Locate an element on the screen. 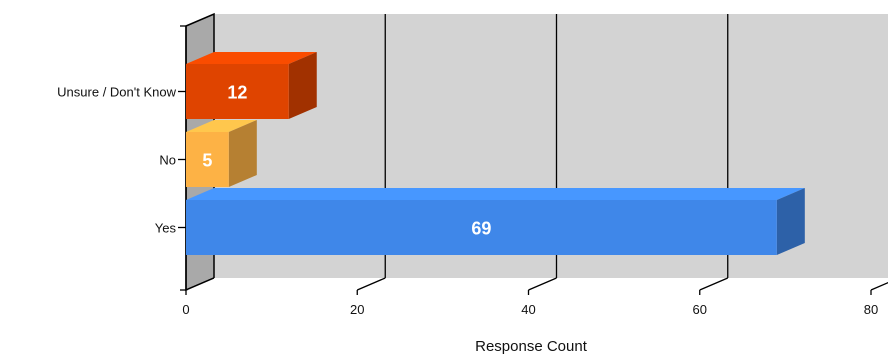 This screenshot has height=356, width=888. x-axis-title: Response Count is located at coordinates (531, 346).